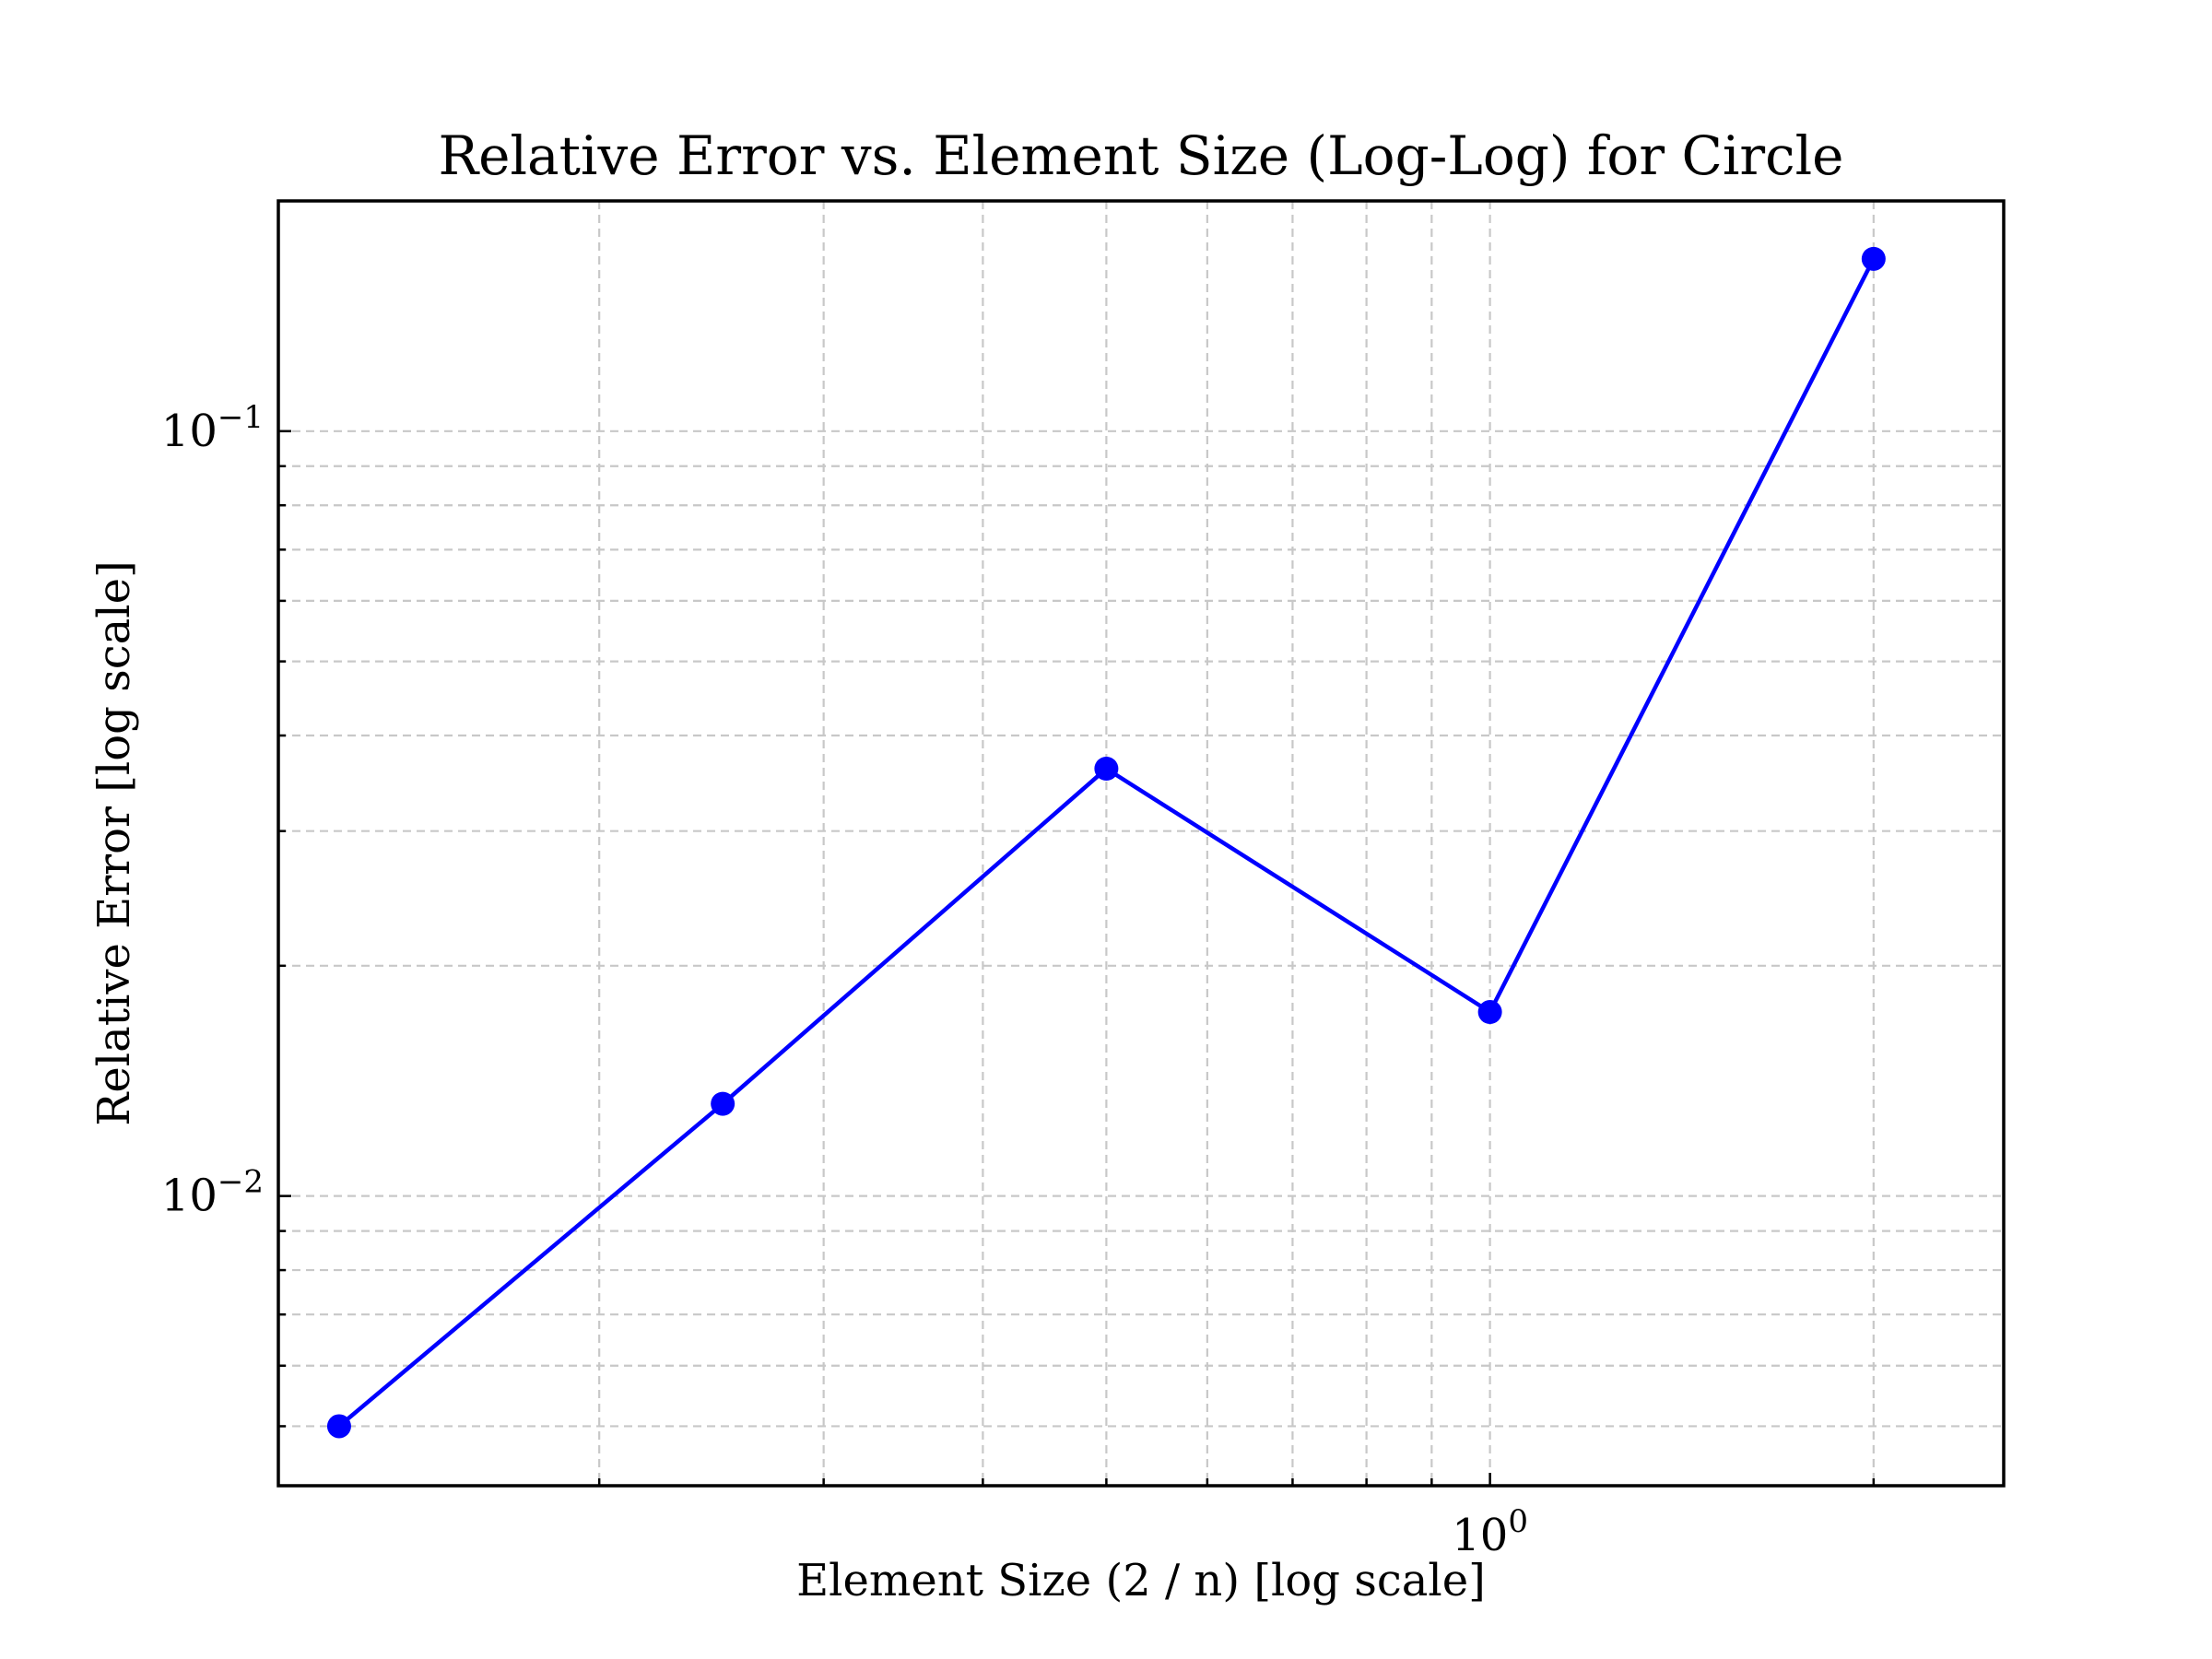 This screenshot has width=2212, height=1659. What do you see at coordinates (114, 843) in the screenshot?
I see `y-axis-label: Relative Error [log scale]` at bounding box center [114, 843].